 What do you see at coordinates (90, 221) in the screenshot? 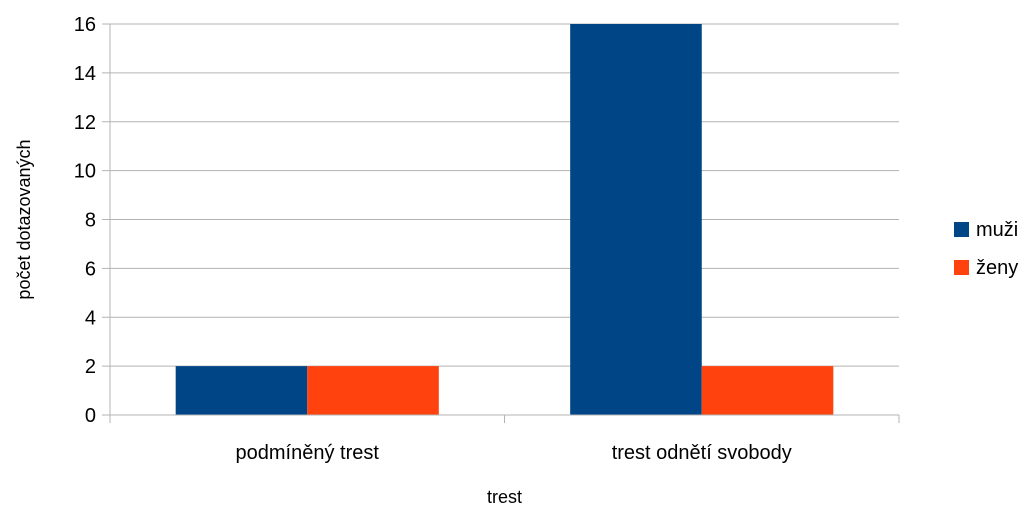
I see `y-tick-label: 8` at bounding box center [90, 221].